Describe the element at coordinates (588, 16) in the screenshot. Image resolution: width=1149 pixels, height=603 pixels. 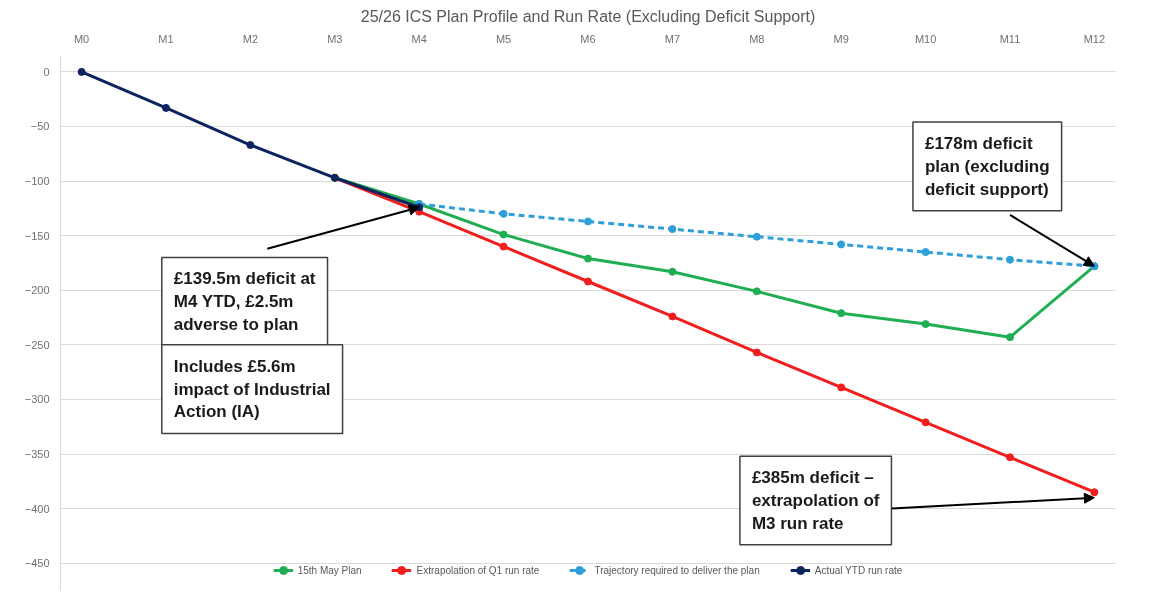
I see `chart-title: 25/26 ICS Plan Profile and Run Rate (Excluding Deficit Support)` at that location.